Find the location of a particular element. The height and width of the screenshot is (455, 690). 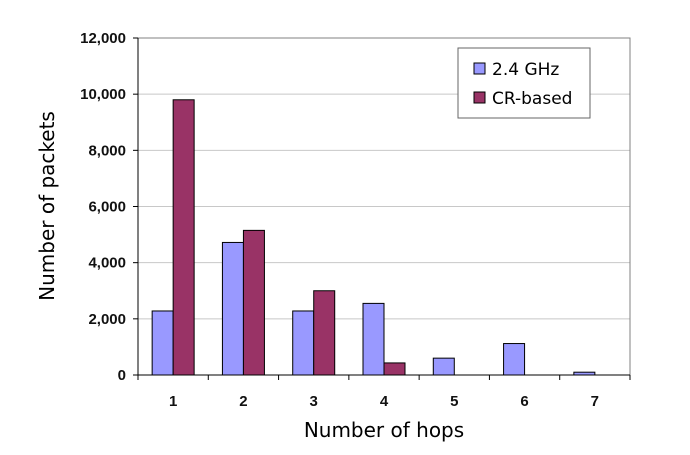

x-tick-label: 7 is located at coordinates (595, 401).